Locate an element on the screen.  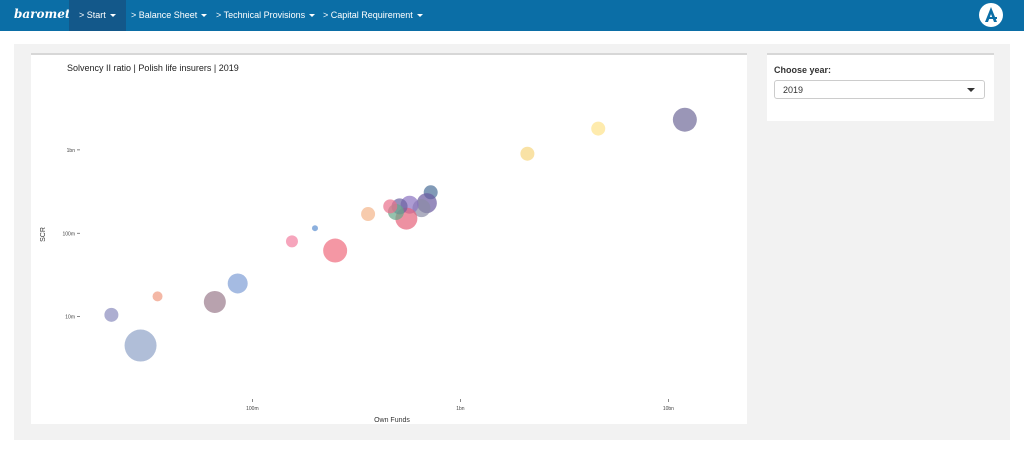
nav-capital-requirement: > Capital Requirement is located at coordinates (373, 15).